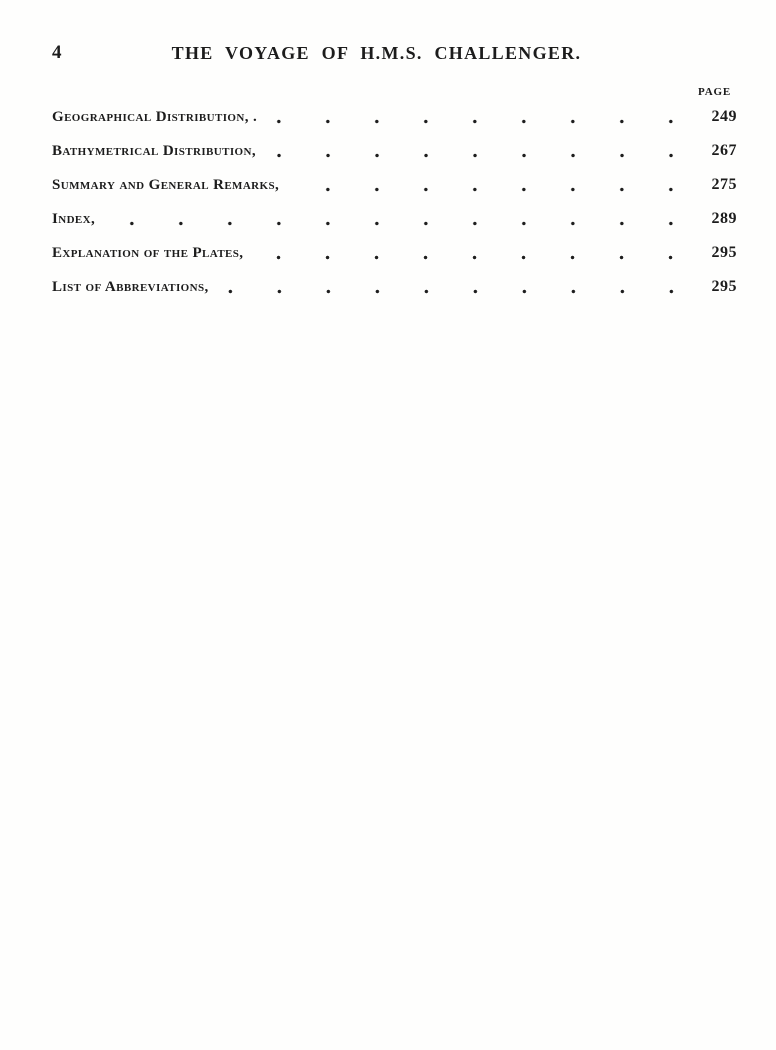 The height and width of the screenshot is (1050, 776). Describe the element at coordinates (394, 151) in the screenshot. I see `toc-entry: Bathymetrical Distribution, 267` at that location.